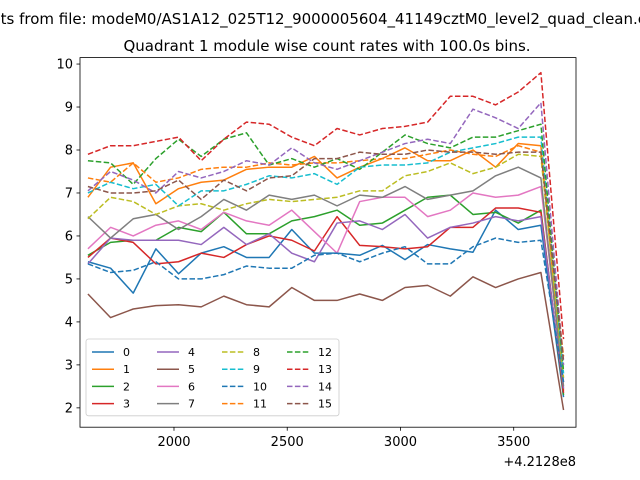  What do you see at coordinates (325, 369) in the screenshot?
I see `legend-label-13: 13` at bounding box center [325, 369].